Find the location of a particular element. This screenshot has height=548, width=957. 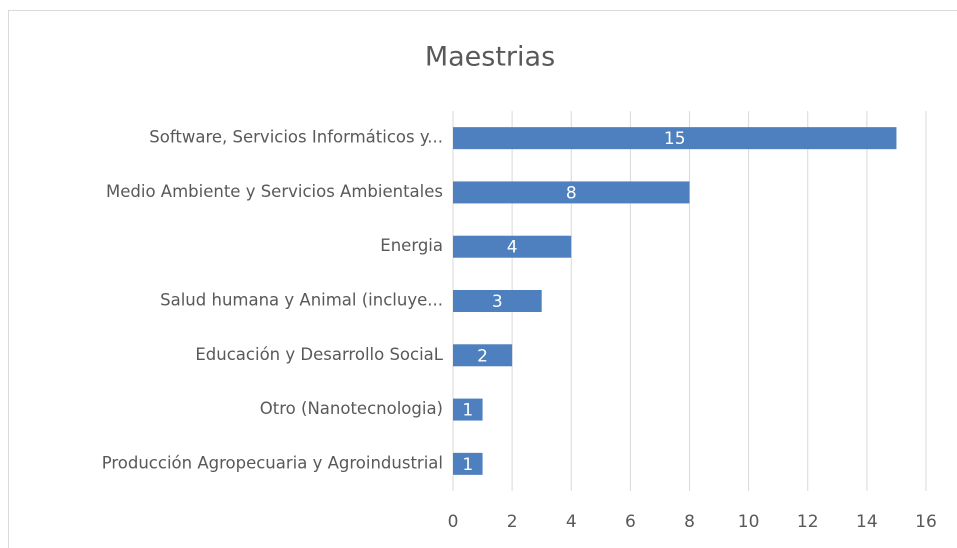

x-tick-label: 2 is located at coordinates (512, 522).